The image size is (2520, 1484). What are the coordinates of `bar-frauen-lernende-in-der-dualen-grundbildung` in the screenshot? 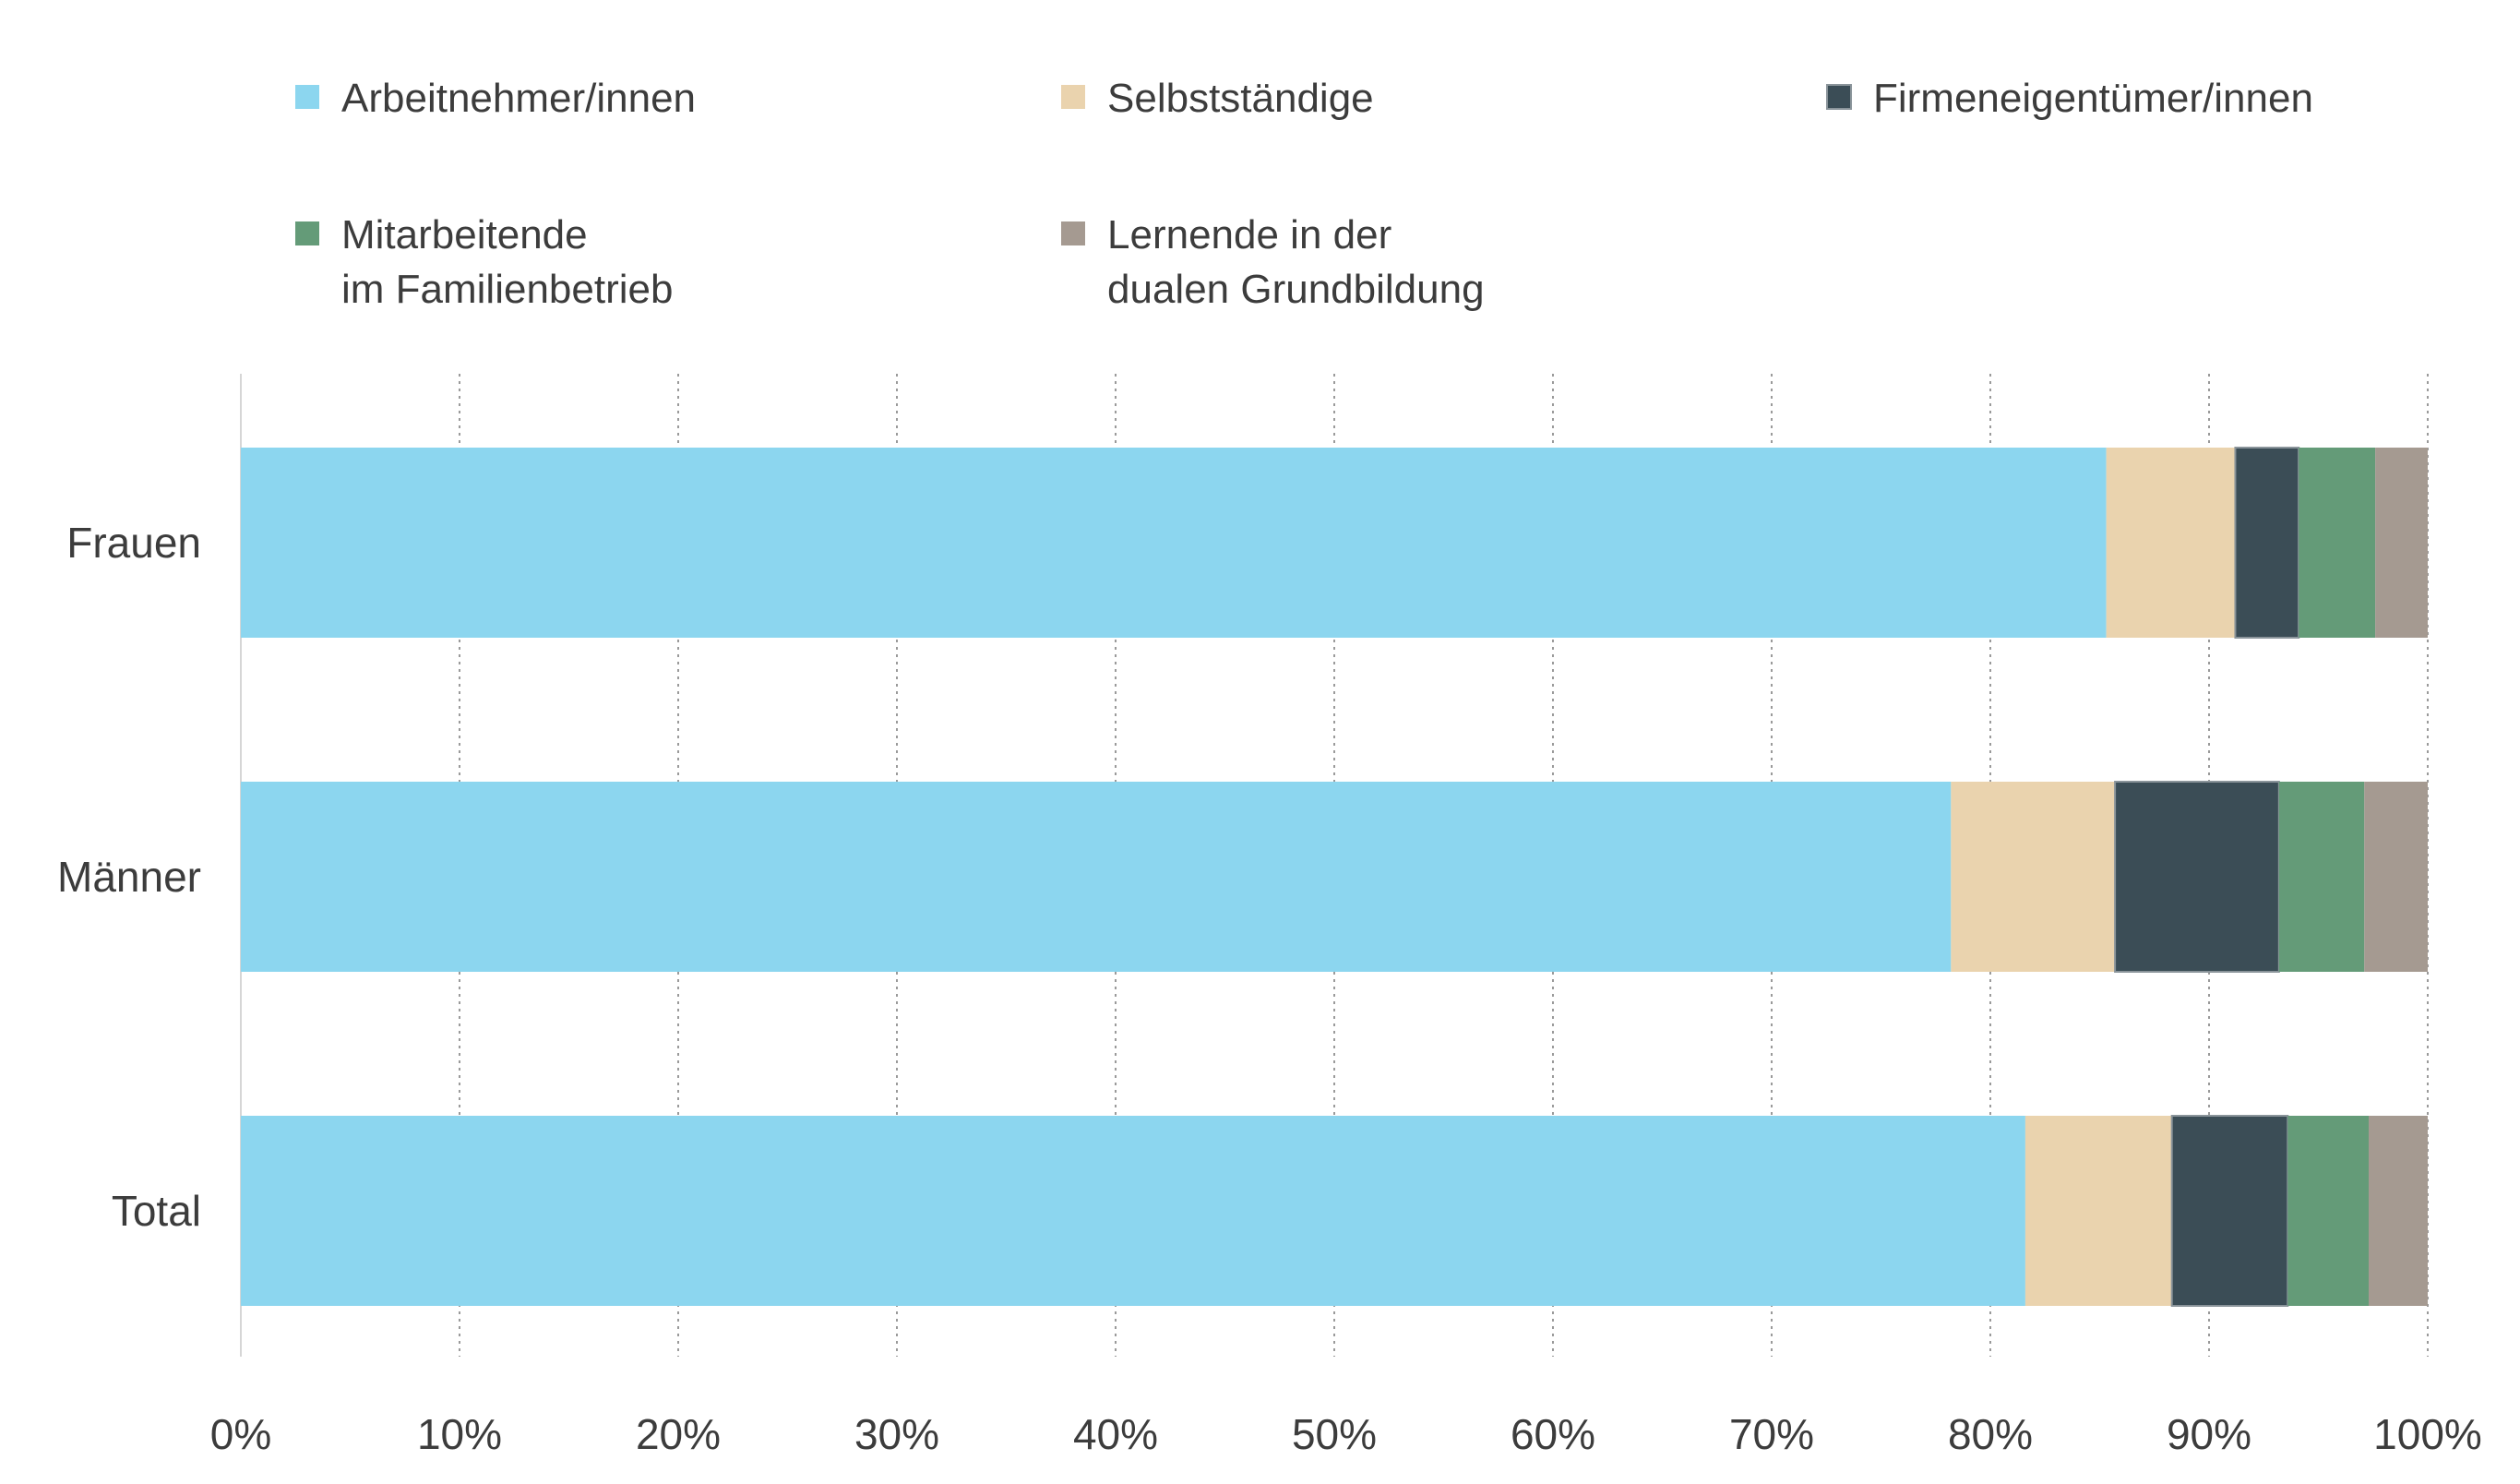 It's located at (2401, 543).